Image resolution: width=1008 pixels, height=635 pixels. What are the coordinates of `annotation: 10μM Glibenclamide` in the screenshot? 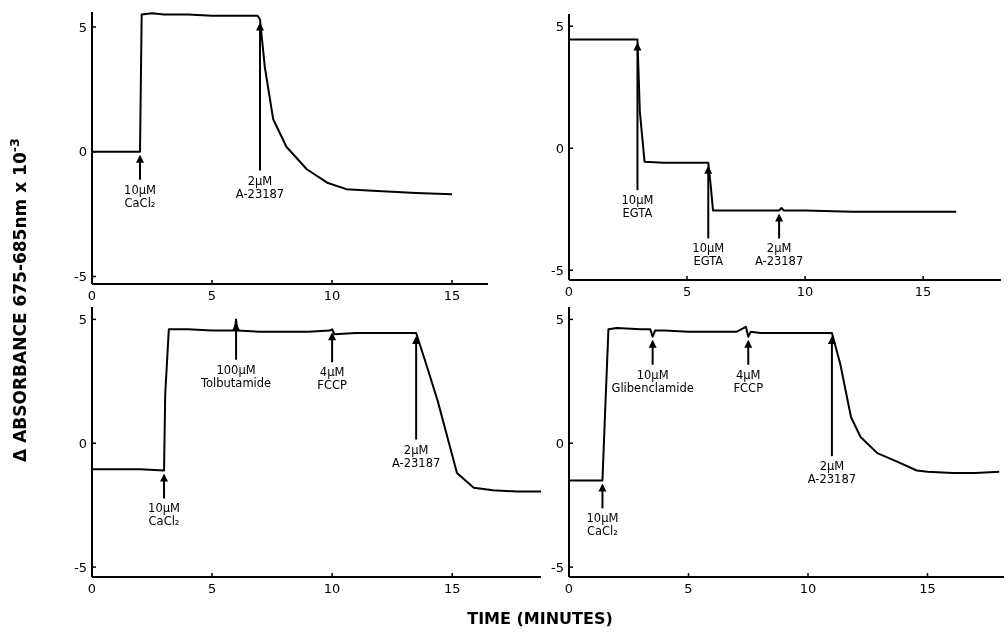 It's located at (652, 381).